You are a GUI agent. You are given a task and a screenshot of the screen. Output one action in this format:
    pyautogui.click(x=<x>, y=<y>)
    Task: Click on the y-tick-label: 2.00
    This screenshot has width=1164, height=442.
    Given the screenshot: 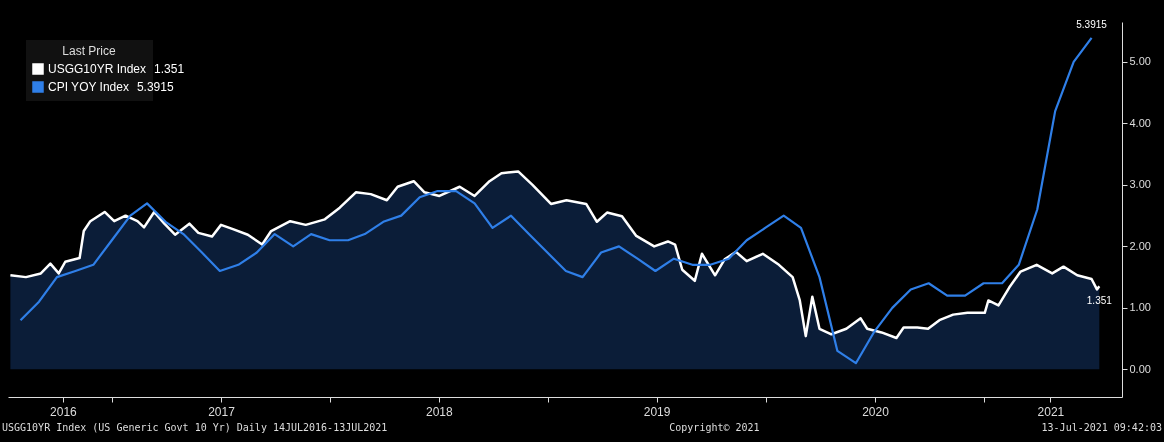 What is the action you would take?
    pyautogui.click(x=1140, y=245)
    